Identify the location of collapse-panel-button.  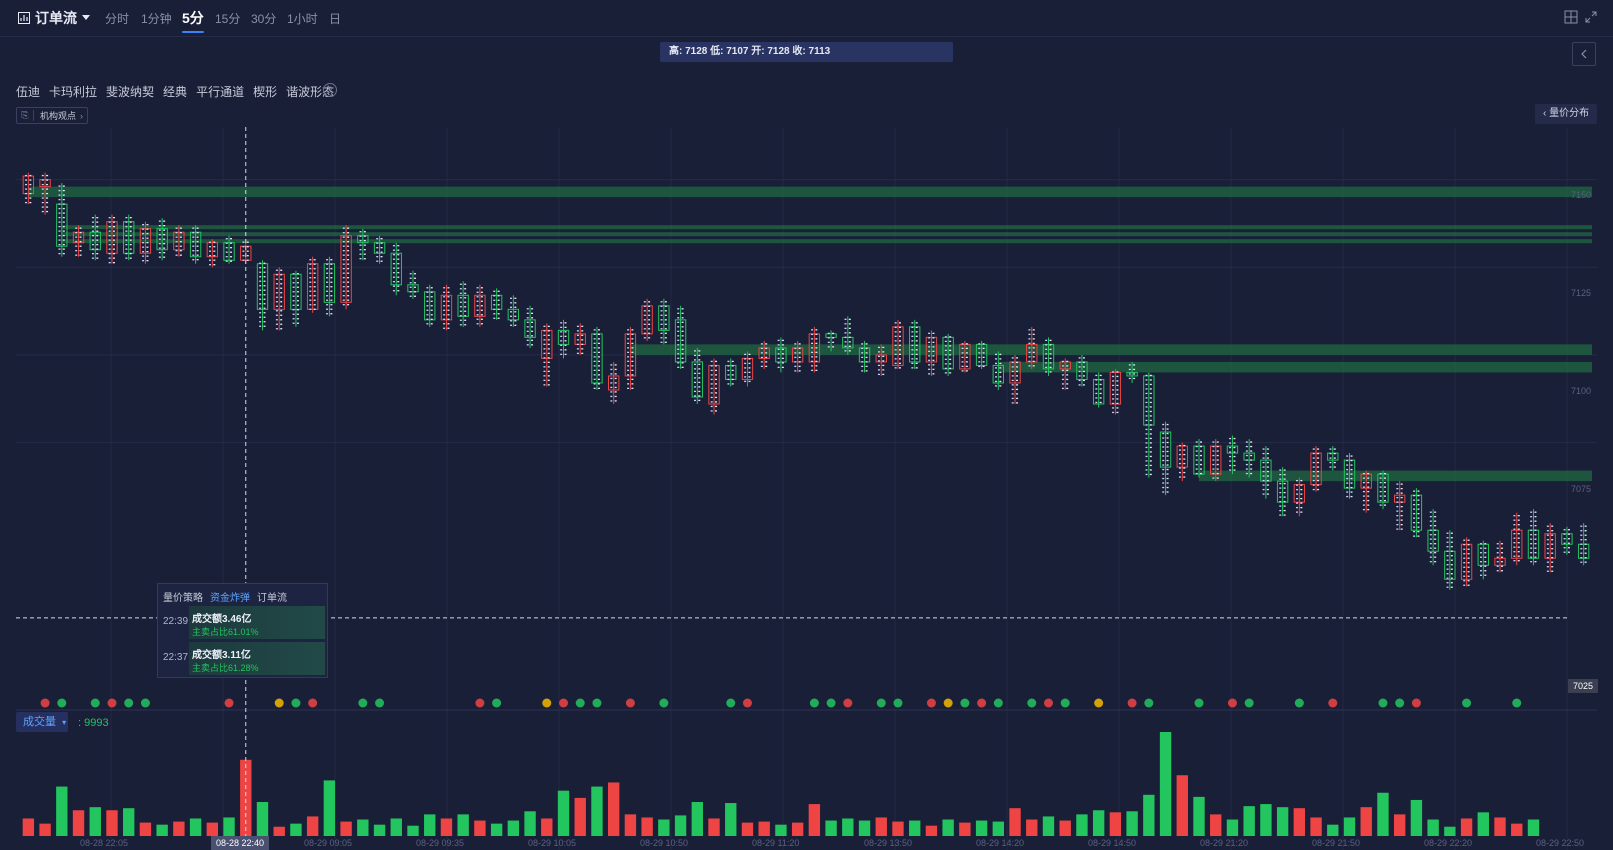
(1584, 54).